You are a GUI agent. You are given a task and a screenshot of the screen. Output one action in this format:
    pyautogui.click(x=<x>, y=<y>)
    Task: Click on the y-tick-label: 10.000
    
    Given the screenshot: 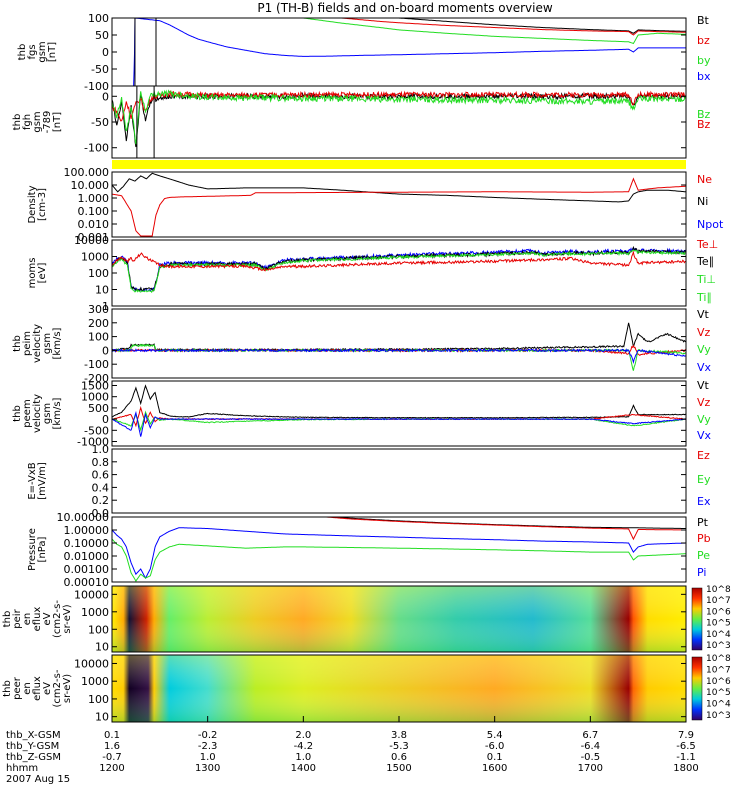 What is the action you would take?
    pyautogui.click(x=90, y=185)
    